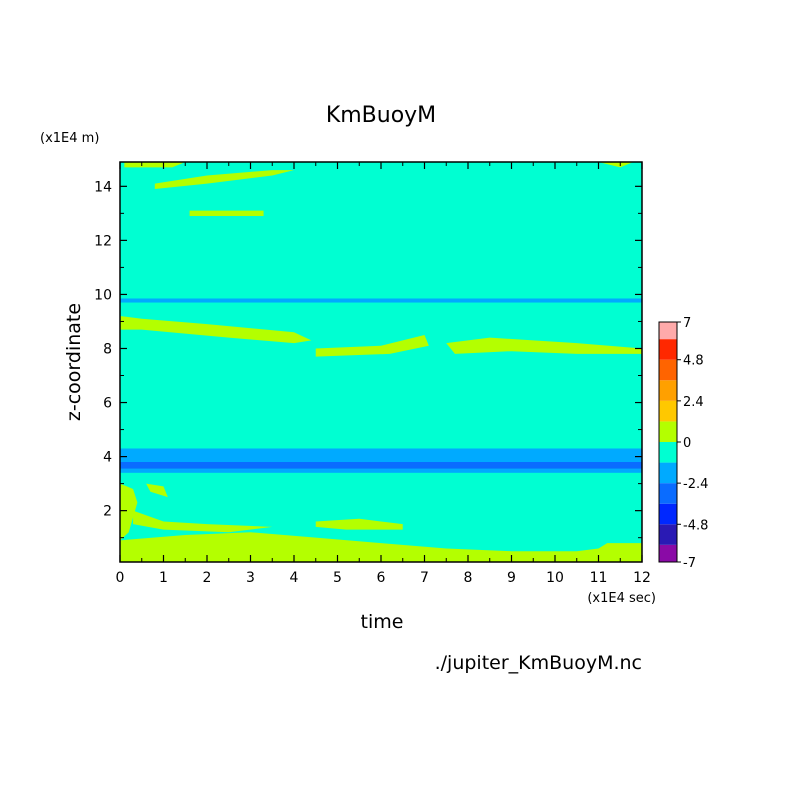  What do you see at coordinates (103, 241) in the screenshot?
I see `y-tick-label: 12` at bounding box center [103, 241].